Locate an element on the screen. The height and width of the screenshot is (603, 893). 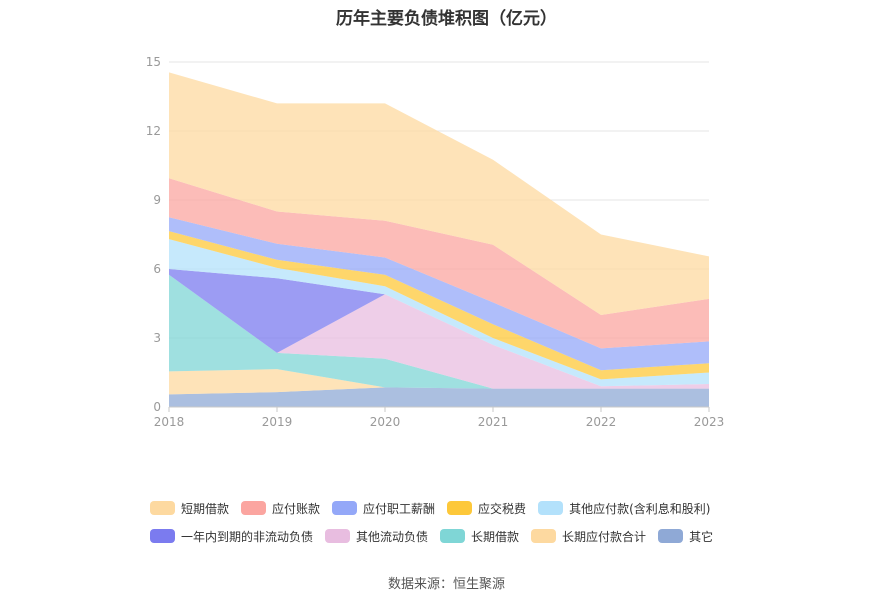
legend-item: 应付账款 is located at coordinates (280, 508).